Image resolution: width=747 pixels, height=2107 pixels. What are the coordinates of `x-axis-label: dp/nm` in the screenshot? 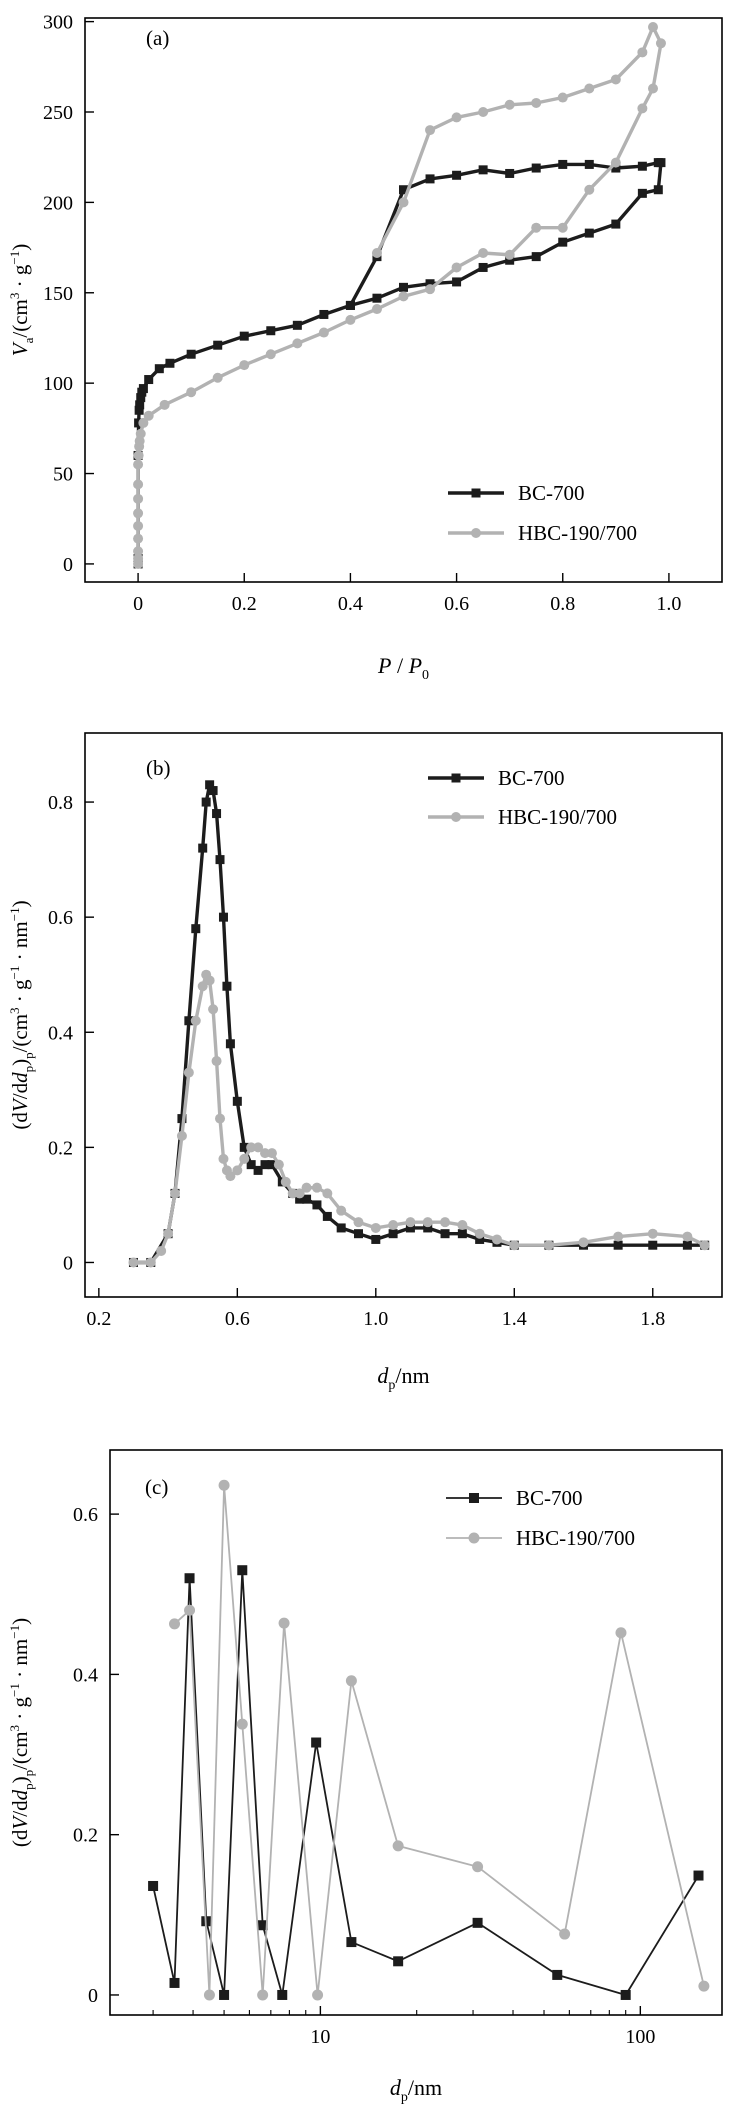 It's located at (416, 2090).